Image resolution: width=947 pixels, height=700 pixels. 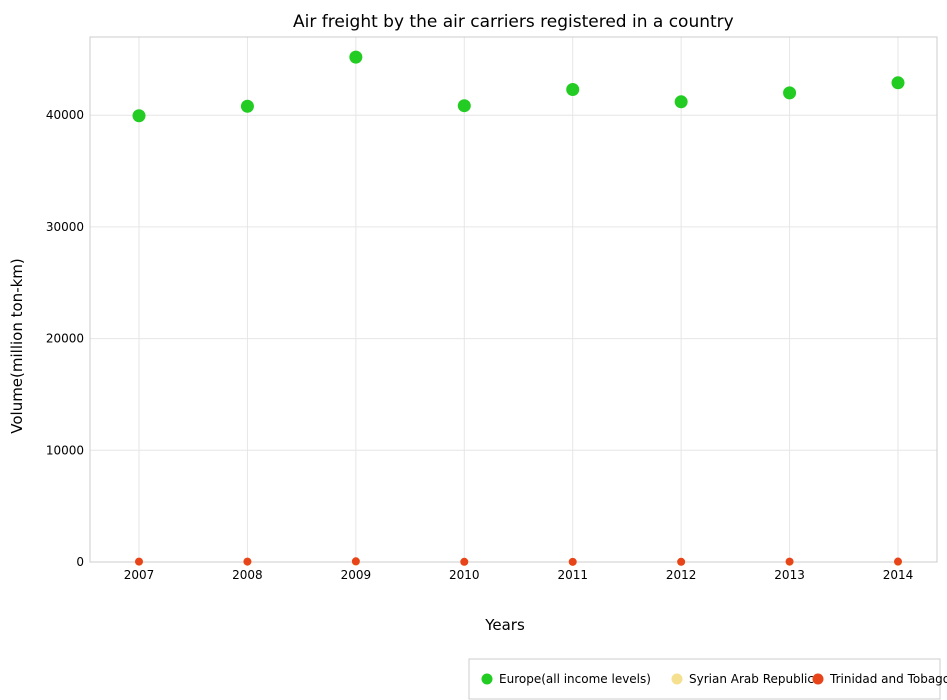 What do you see at coordinates (139, 575) in the screenshot?
I see `x-tick-label: 2007` at bounding box center [139, 575].